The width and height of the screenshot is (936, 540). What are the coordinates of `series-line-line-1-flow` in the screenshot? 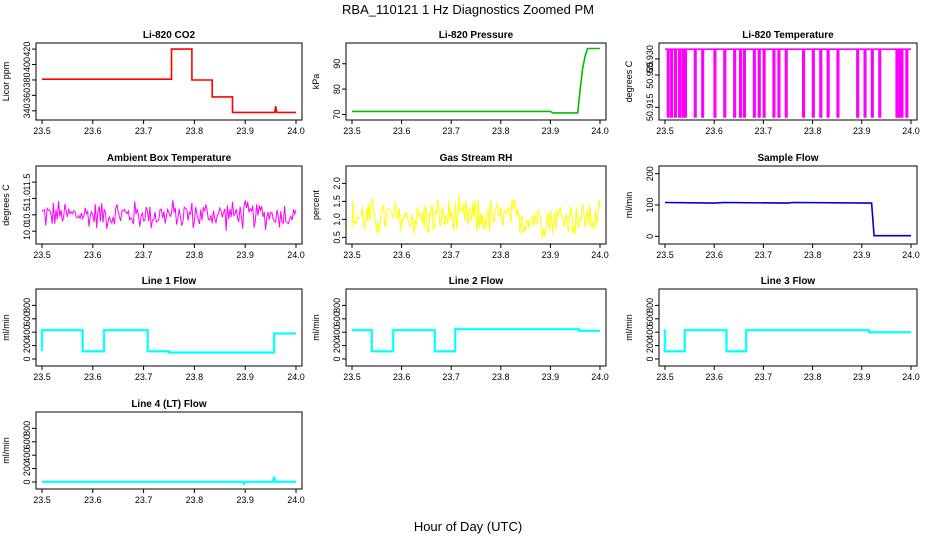 It's located at (168, 341).